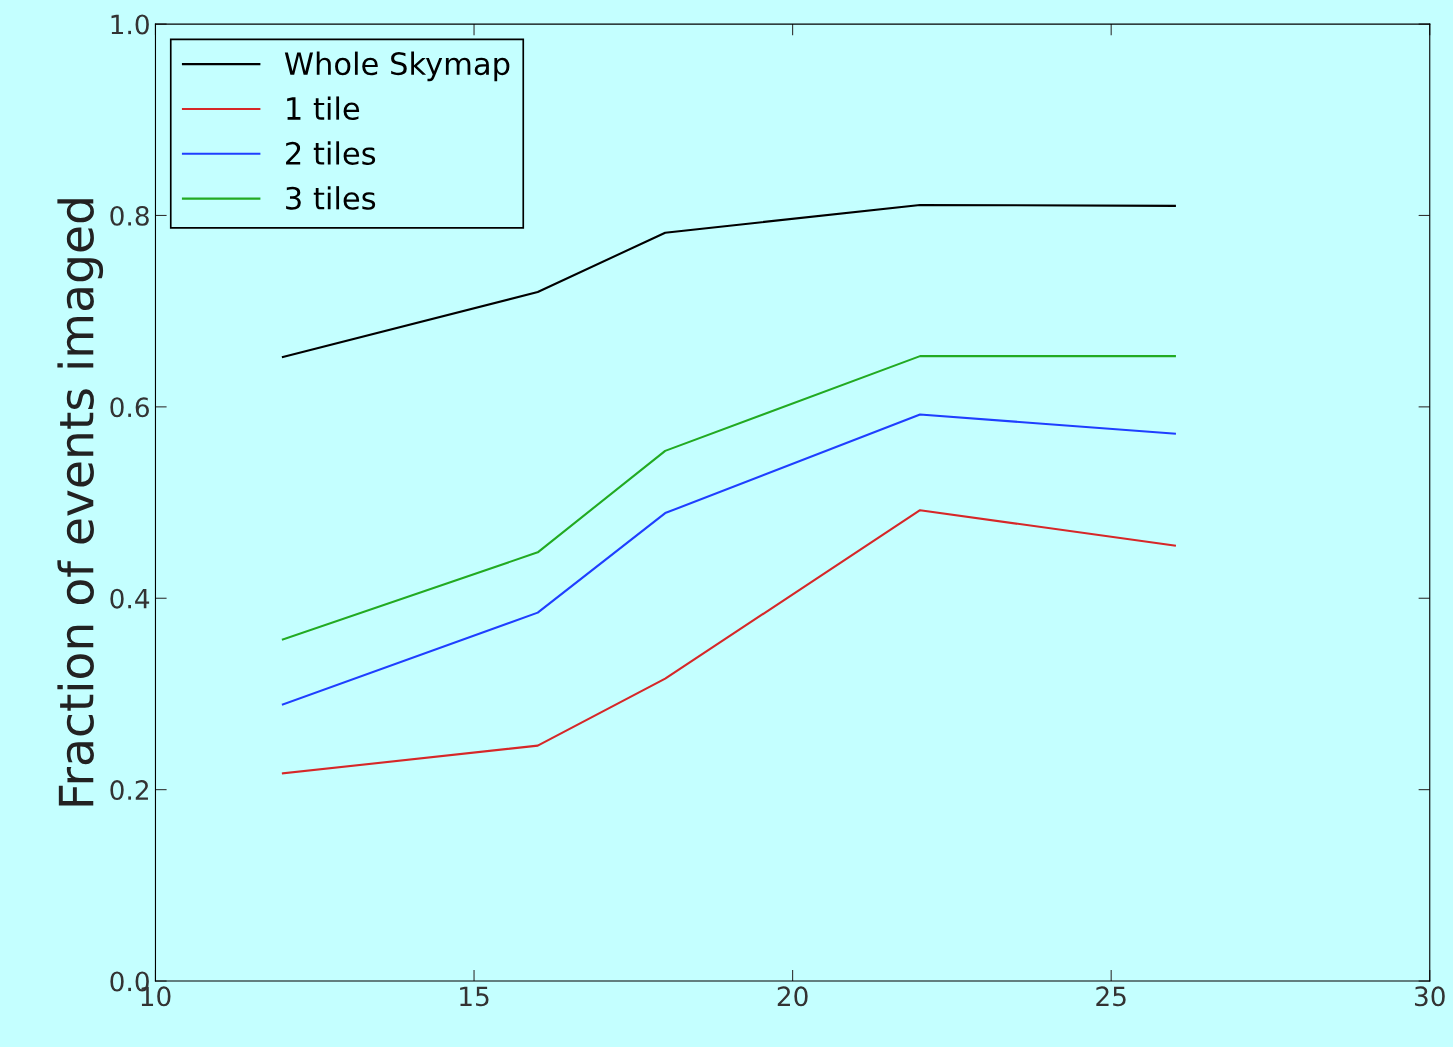 Image resolution: width=1453 pixels, height=1047 pixels. What do you see at coordinates (331, 153) in the screenshot?
I see `legend-label: 2 tiles` at bounding box center [331, 153].